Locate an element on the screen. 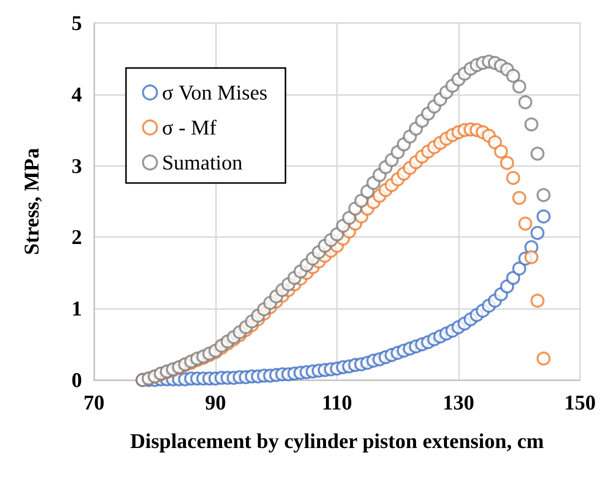  x-tick-label: 150 is located at coordinates (580, 402).